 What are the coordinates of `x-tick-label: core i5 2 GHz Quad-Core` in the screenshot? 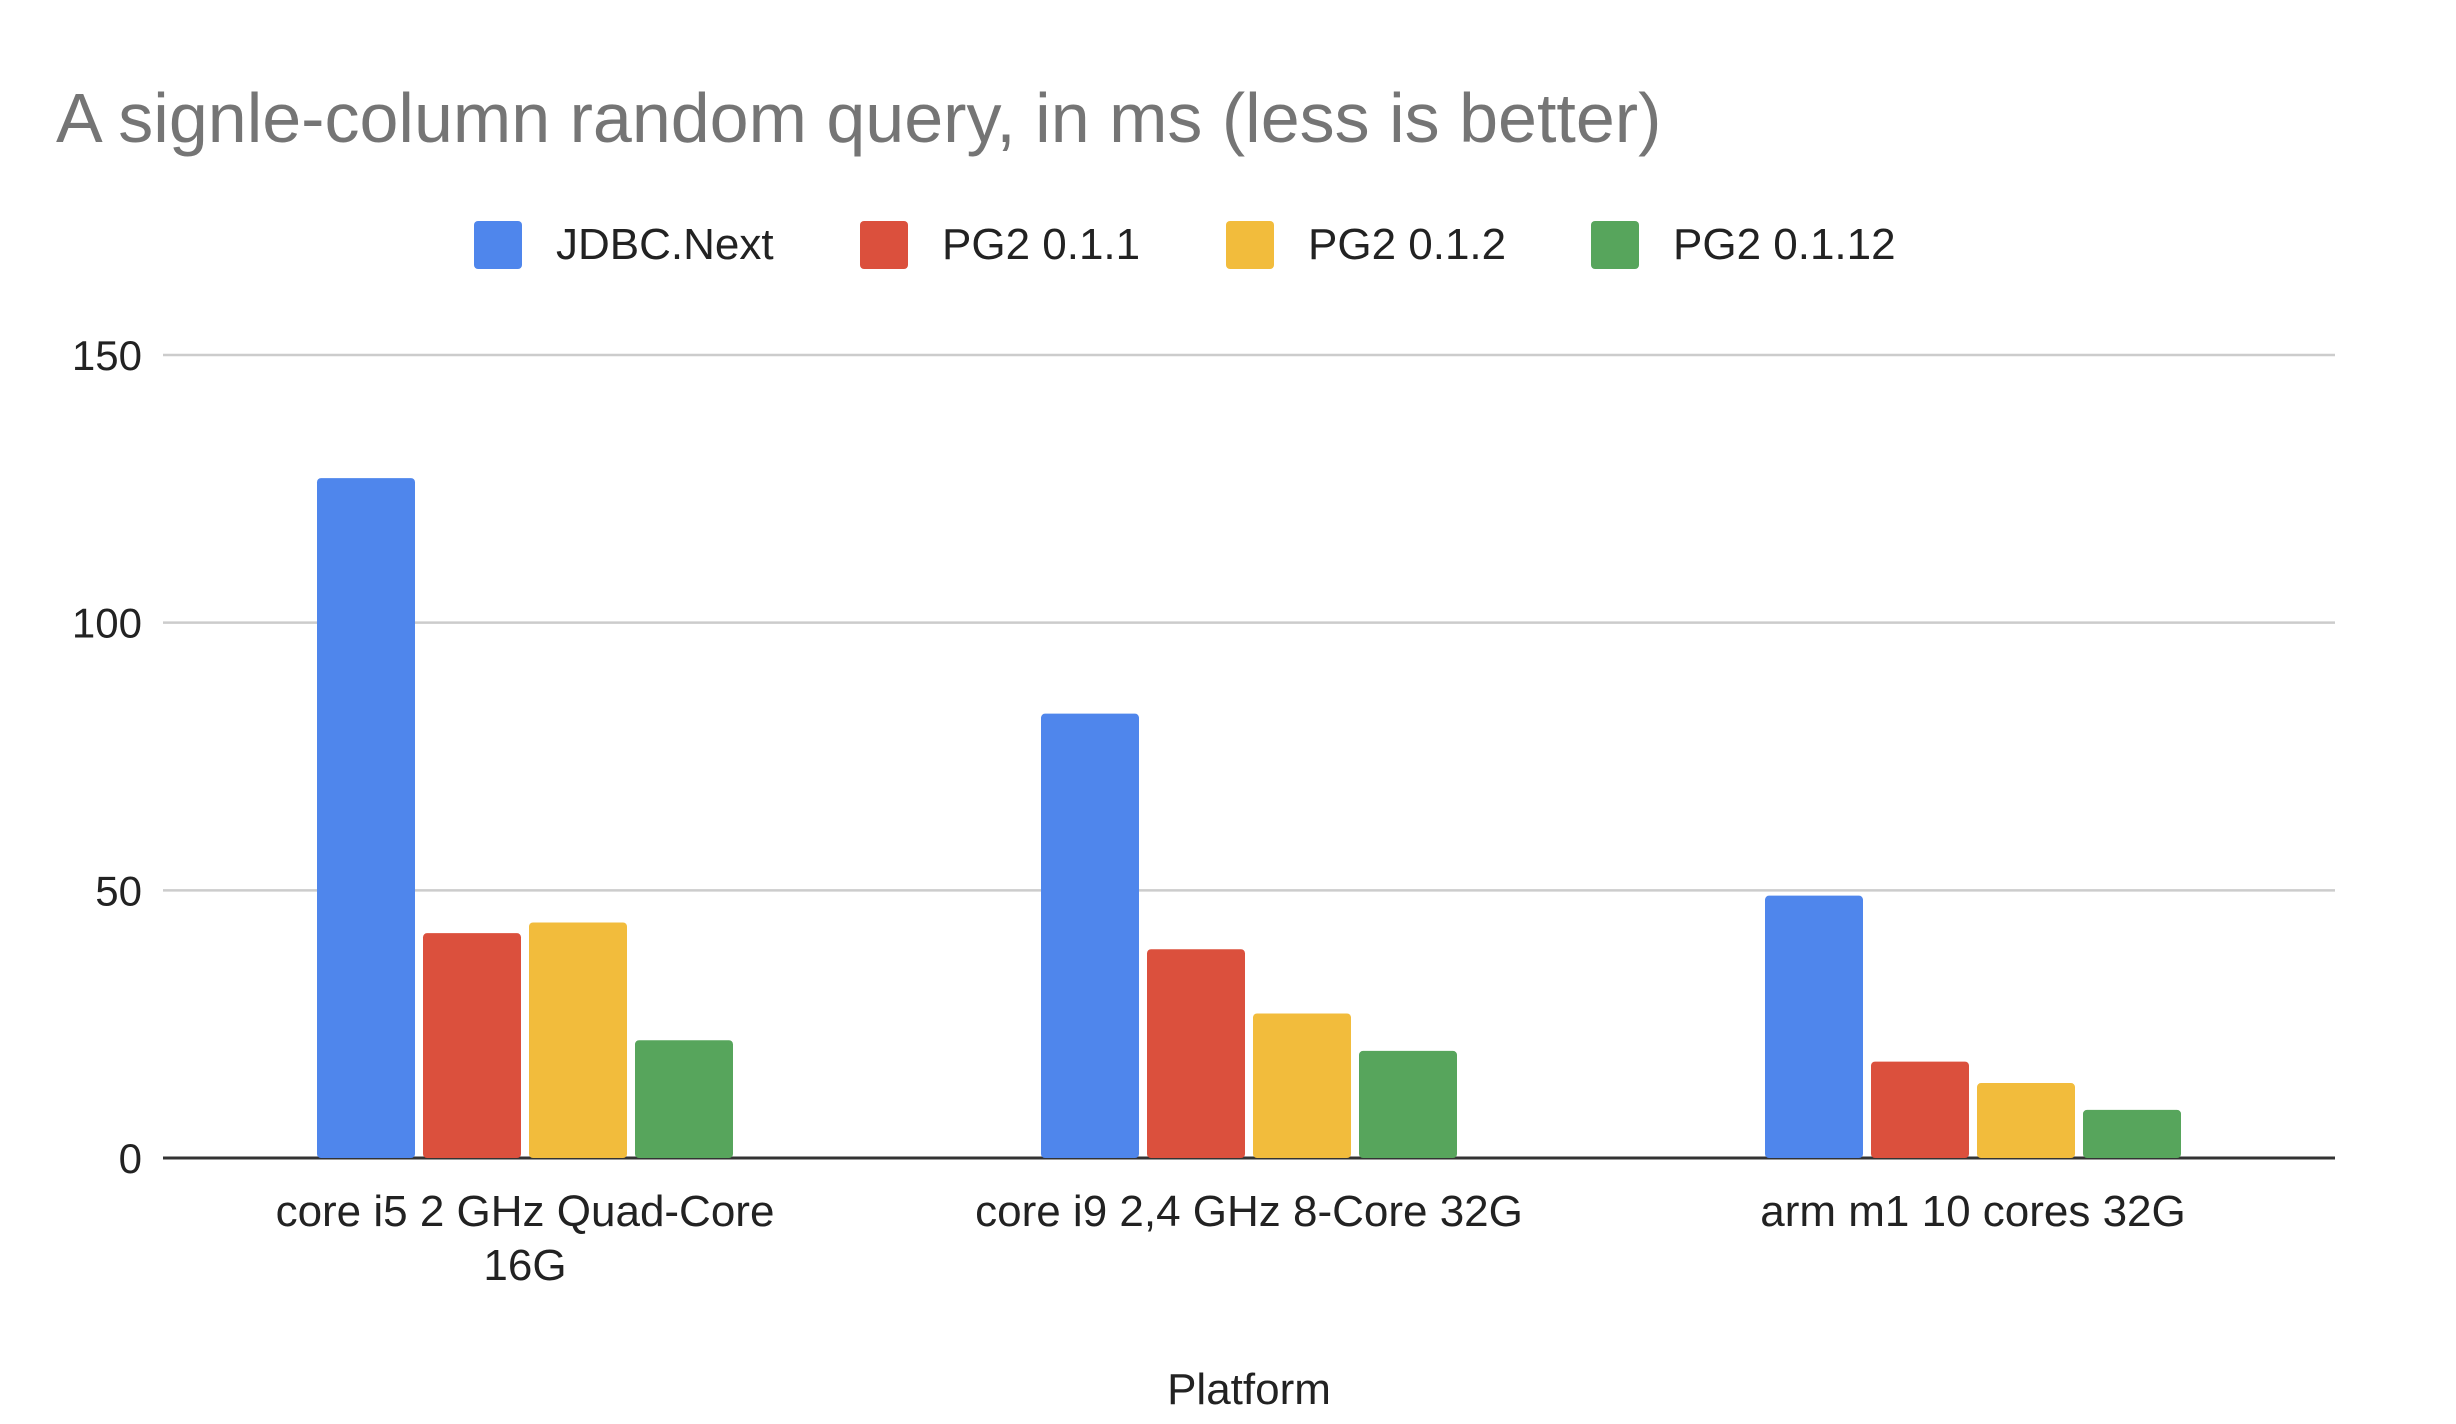 It's located at (525, 1211).